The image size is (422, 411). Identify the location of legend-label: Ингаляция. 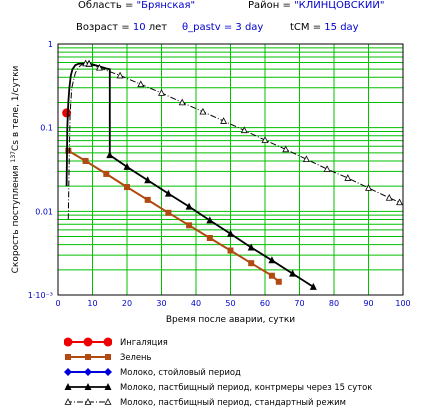
(144, 342).